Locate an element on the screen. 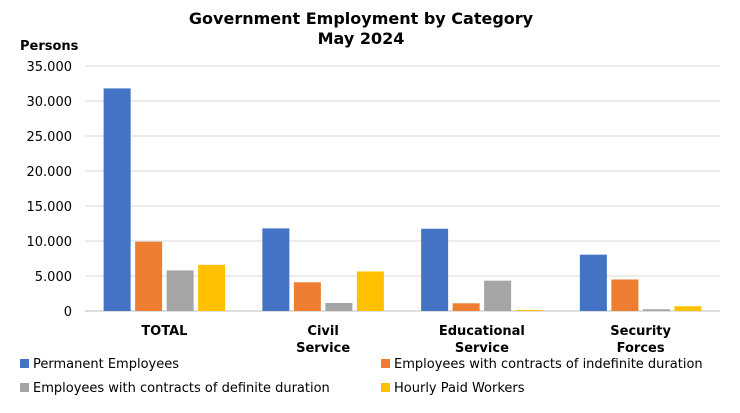 The height and width of the screenshot is (413, 740). chart-title-line: May 2024 is located at coordinates (361, 38).